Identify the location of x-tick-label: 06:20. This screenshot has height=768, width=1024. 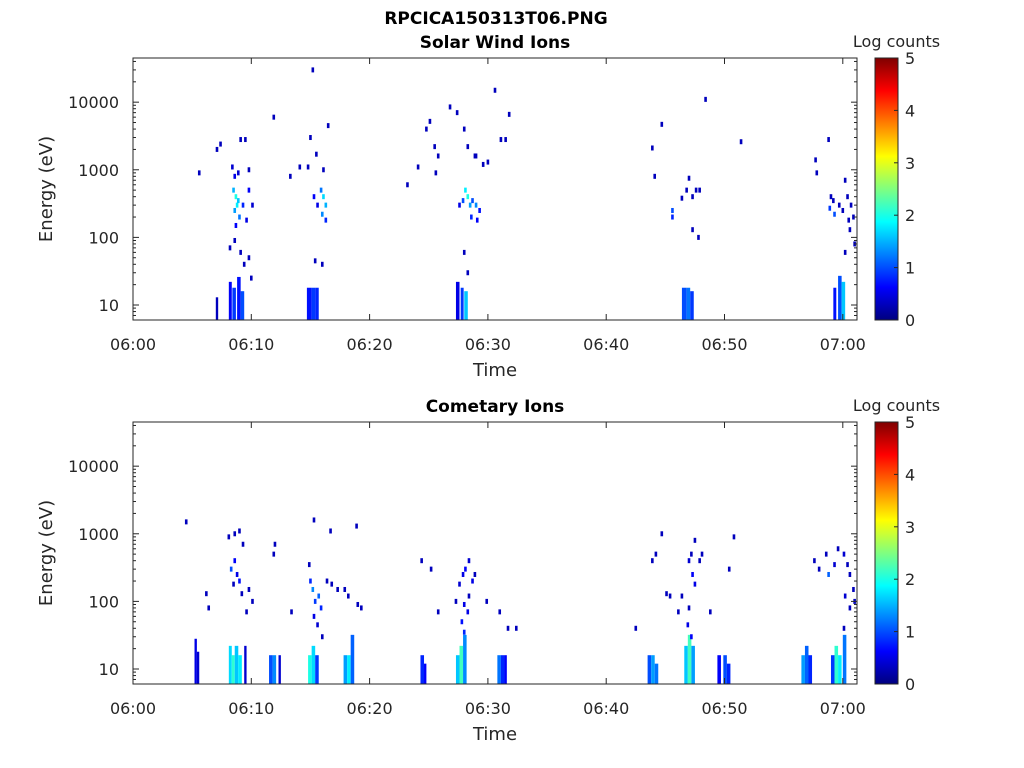
(370, 708).